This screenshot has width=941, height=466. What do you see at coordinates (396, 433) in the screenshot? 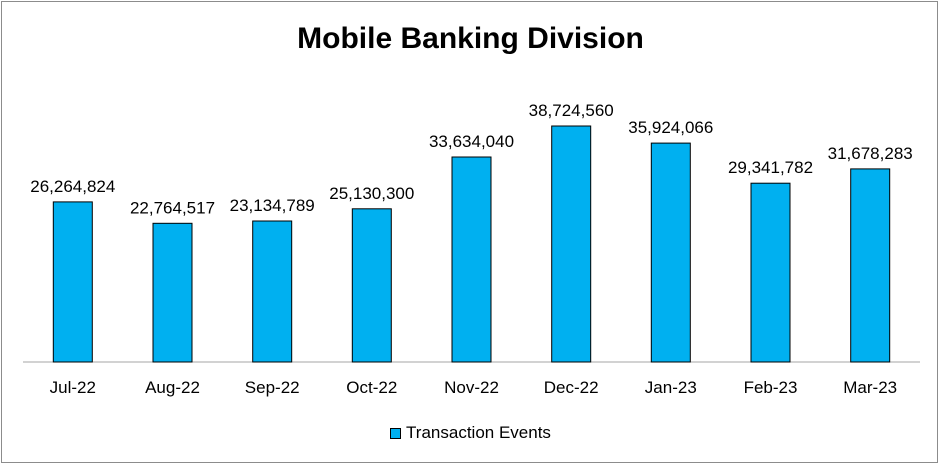
I see `legend-swatch` at bounding box center [396, 433].